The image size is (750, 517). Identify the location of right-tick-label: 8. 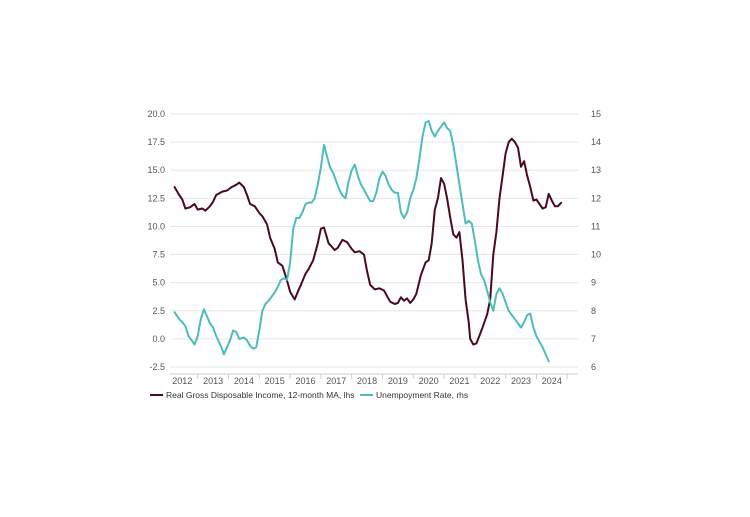
(593, 311).